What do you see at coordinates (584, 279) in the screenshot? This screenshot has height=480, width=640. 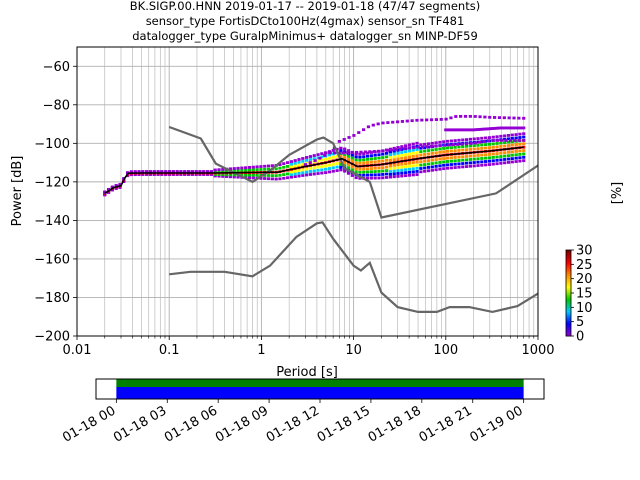 I see `colorbar-tick-label: 20` at bounding box center [584, 279].